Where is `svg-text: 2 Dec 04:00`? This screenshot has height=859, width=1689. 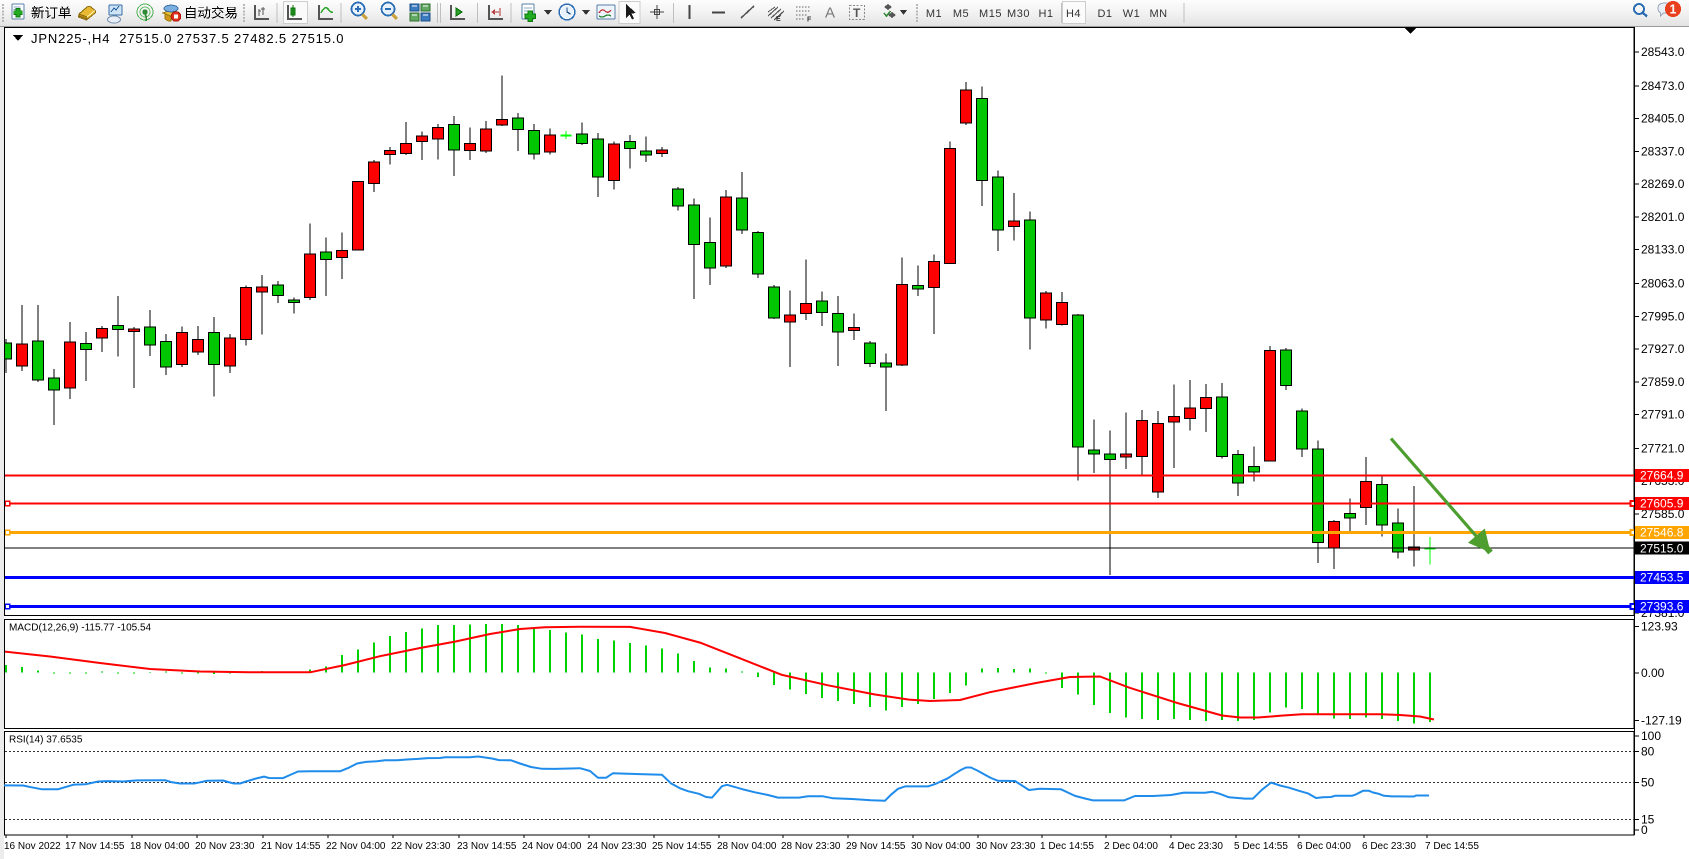
svg-text: 2 Dec 04:00 is located at coordinates (1131, 846).